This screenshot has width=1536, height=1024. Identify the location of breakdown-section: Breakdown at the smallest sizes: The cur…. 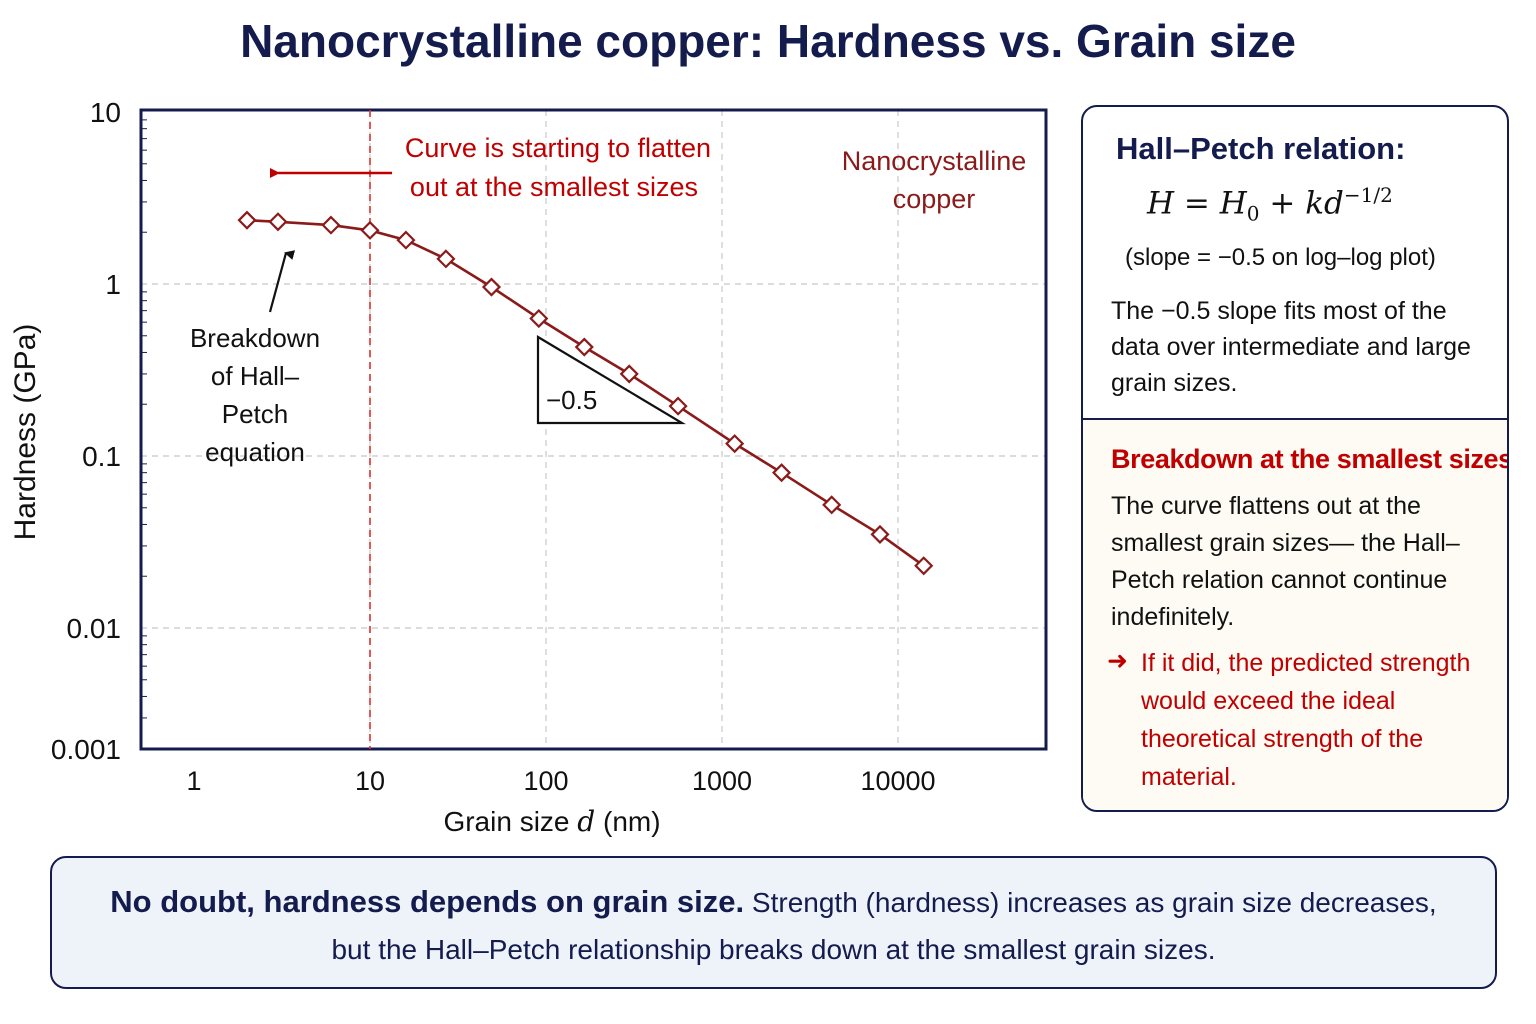
(1295, 615).